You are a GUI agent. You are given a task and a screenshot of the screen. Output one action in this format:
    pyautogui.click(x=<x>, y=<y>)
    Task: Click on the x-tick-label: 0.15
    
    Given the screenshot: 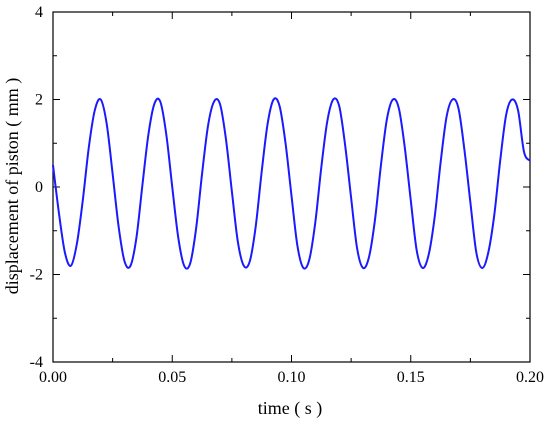 What is the action you would take?
    pyautogui.click(x=411, y=377)
    